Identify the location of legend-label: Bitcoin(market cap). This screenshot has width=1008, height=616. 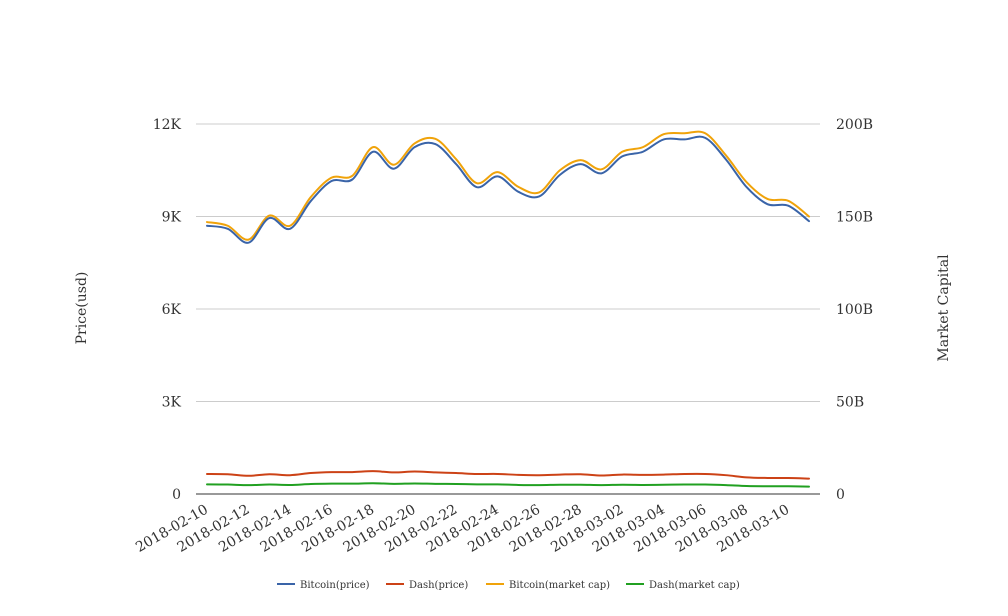
(559, 585).